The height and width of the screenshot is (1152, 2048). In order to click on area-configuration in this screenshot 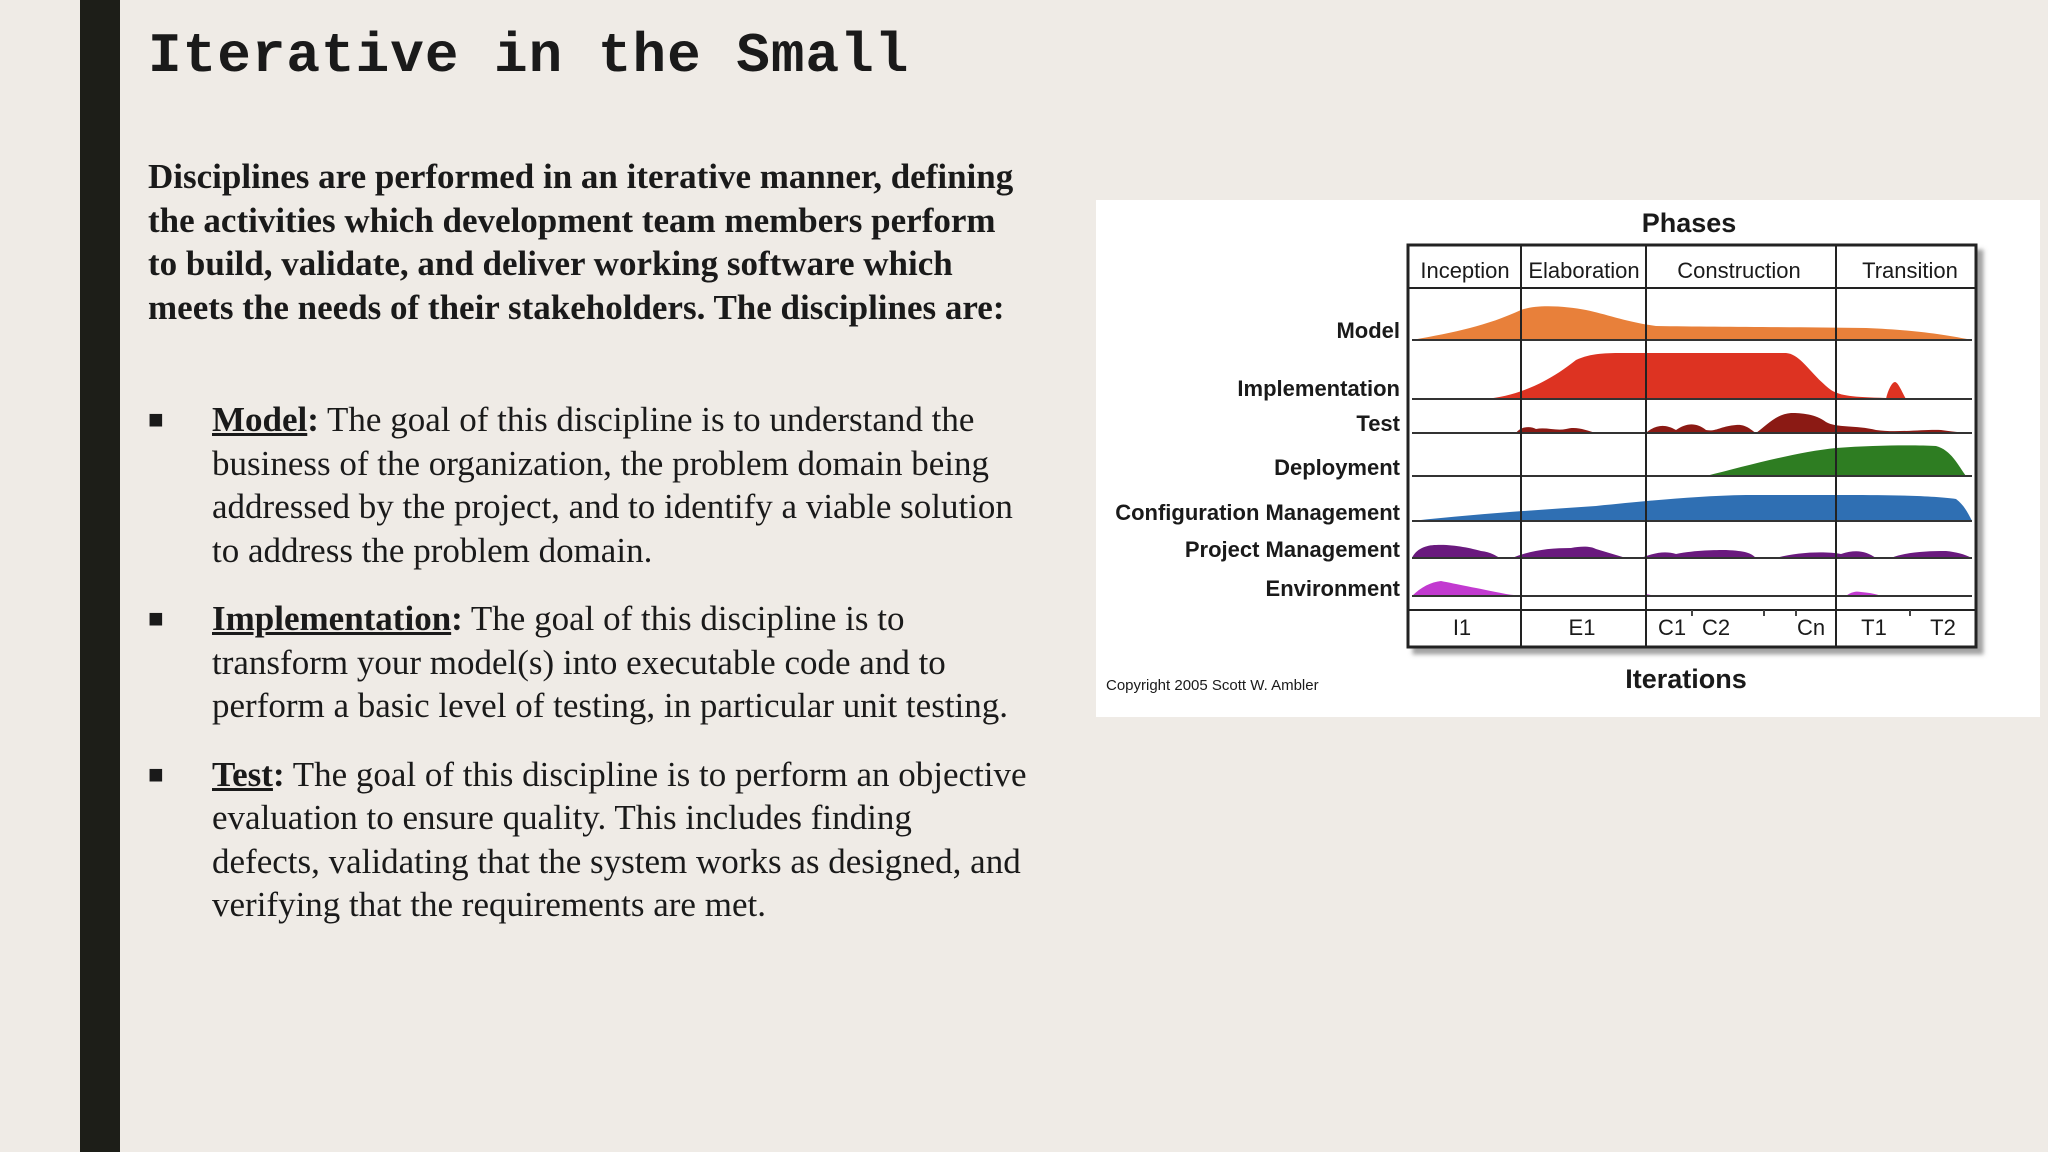, I will do `click(1692, 508)`.